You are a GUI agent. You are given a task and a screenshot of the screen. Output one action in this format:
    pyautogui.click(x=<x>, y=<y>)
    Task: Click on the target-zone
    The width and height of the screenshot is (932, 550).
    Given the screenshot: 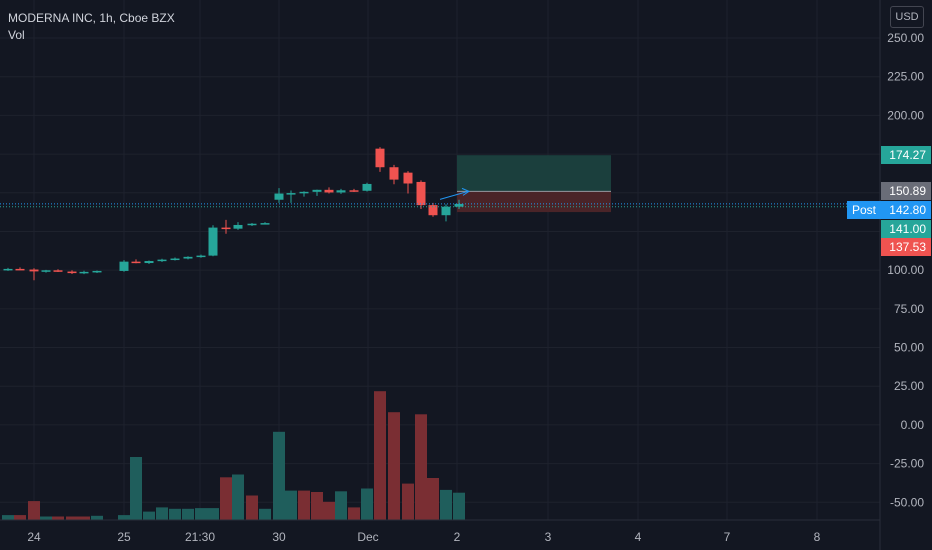 What is the action you would take?
    pyautogui.click(x=534, y=173)
    